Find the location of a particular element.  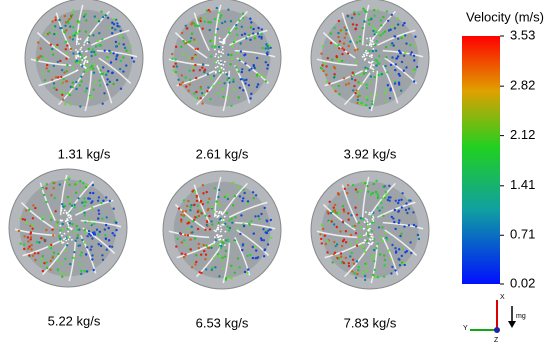

z-label: Z is located at coordinates (496, 340).